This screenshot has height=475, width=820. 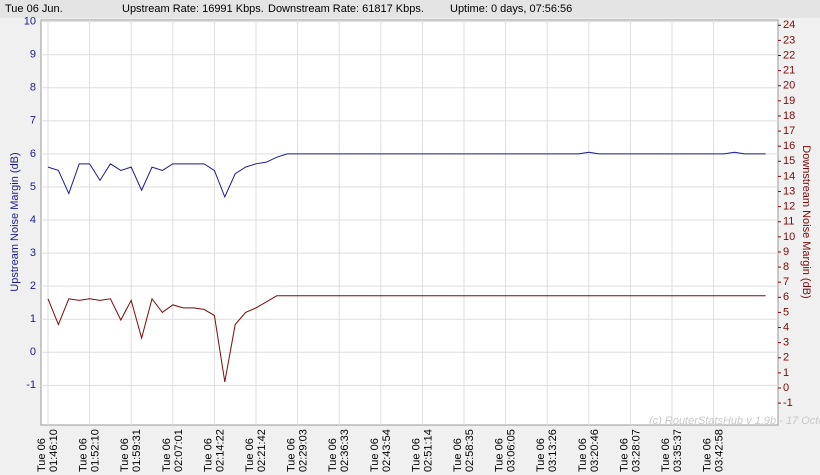 I want to click on y2-tick-label: 4, so click(x=786, y=327).